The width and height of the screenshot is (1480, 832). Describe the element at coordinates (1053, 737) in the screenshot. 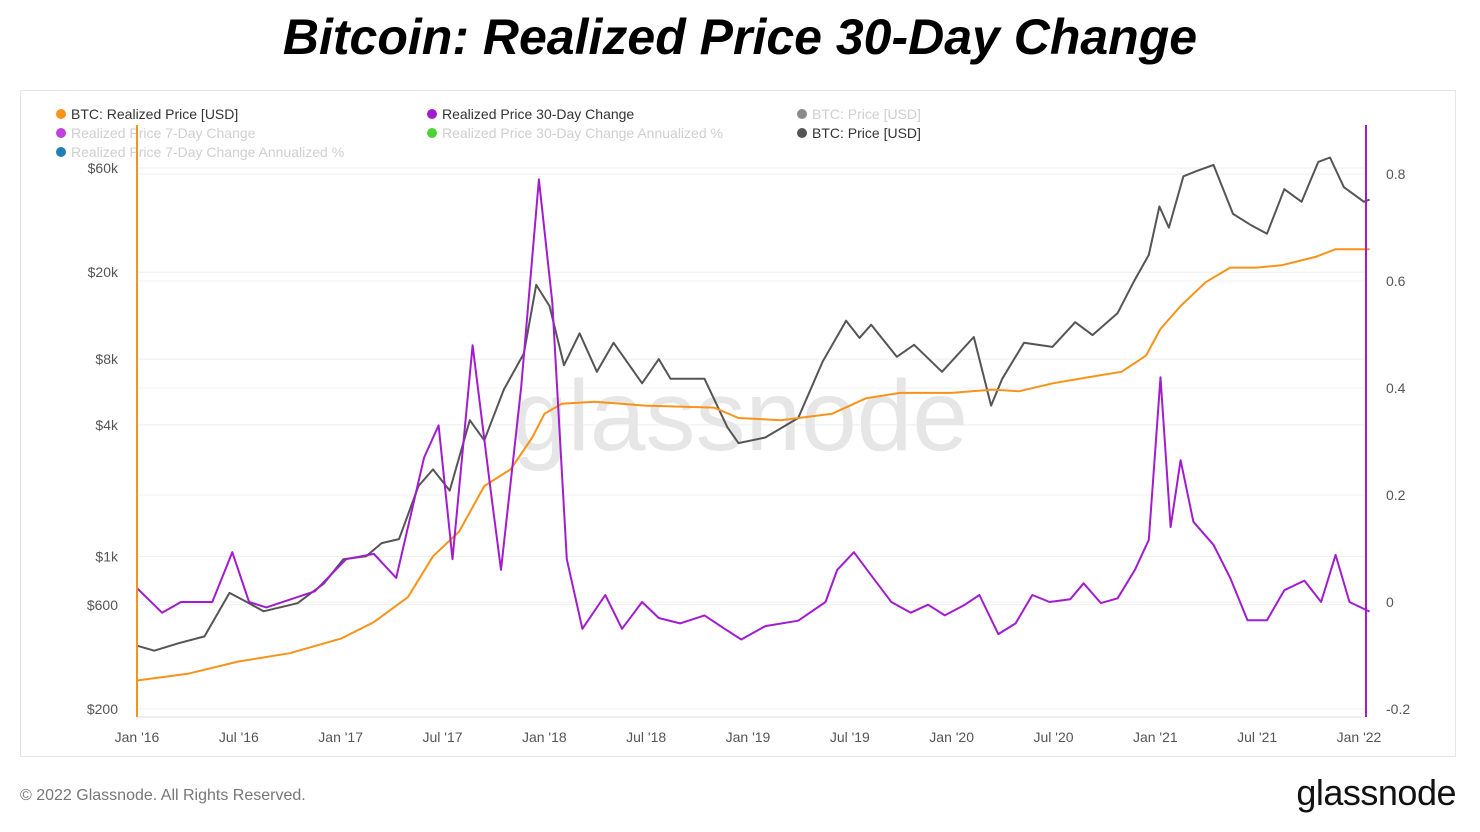

I see `x-tick-label: Jul '20` at that location.